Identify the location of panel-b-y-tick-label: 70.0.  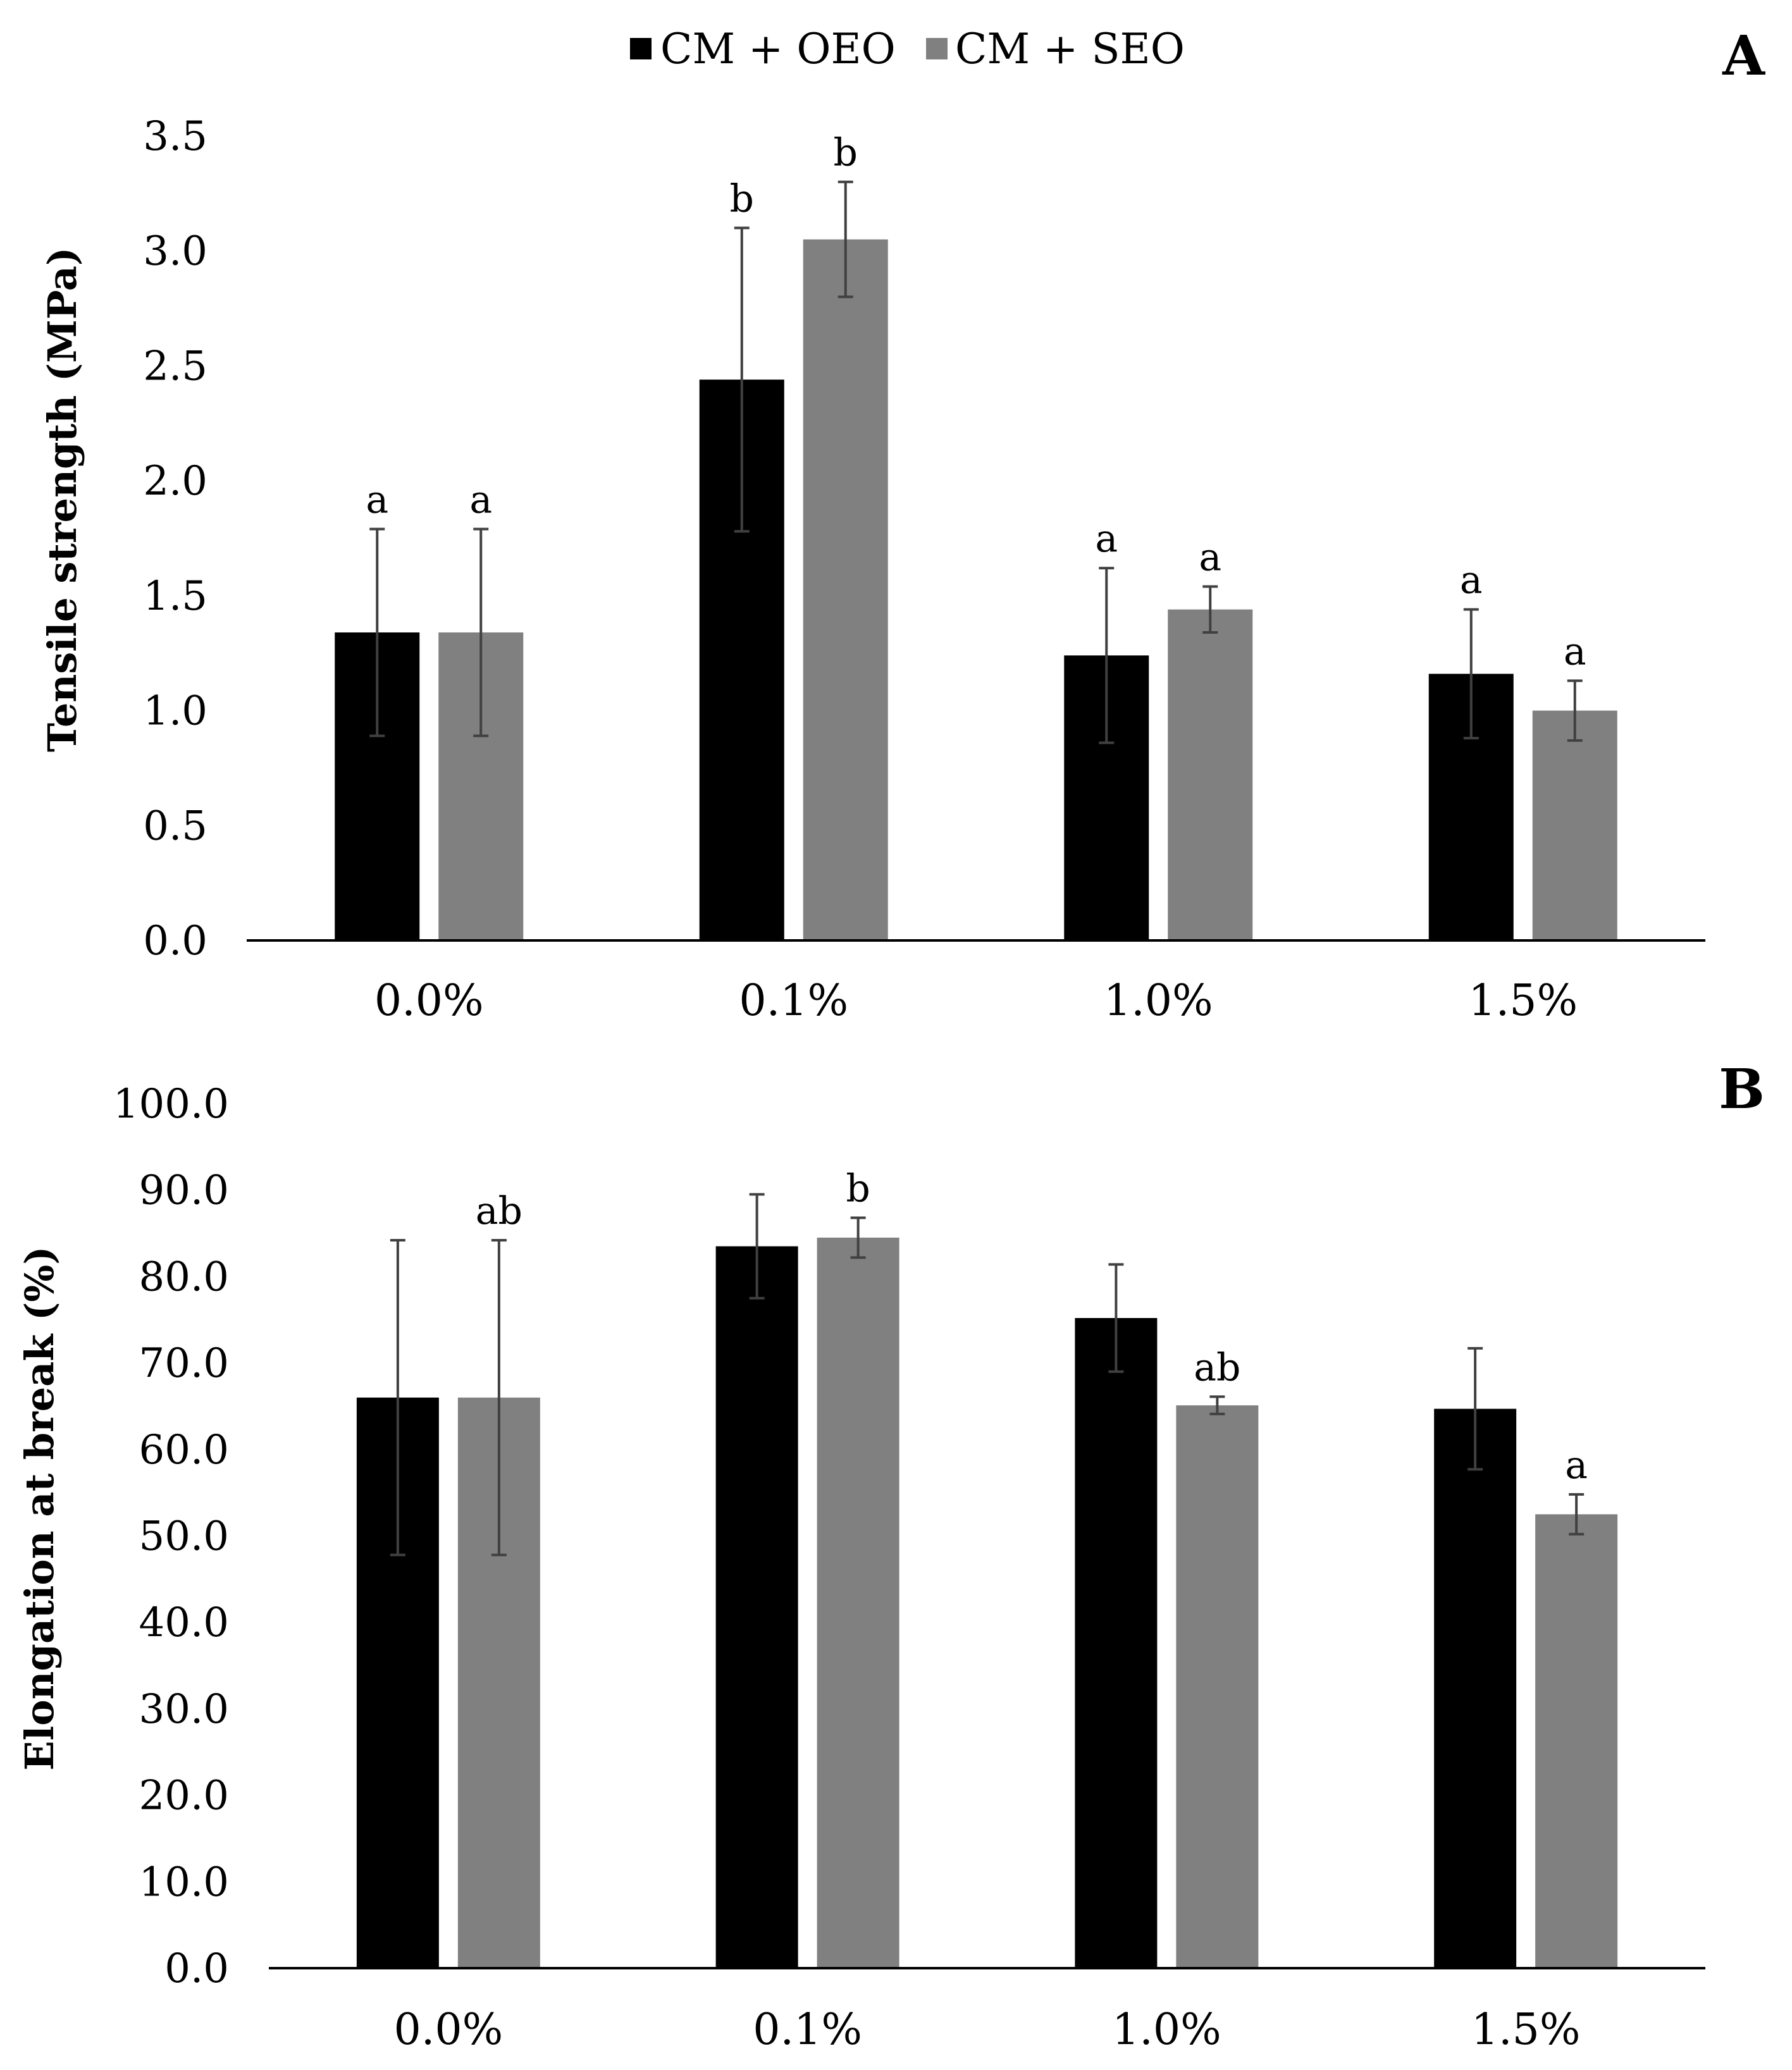
(184, 1364).